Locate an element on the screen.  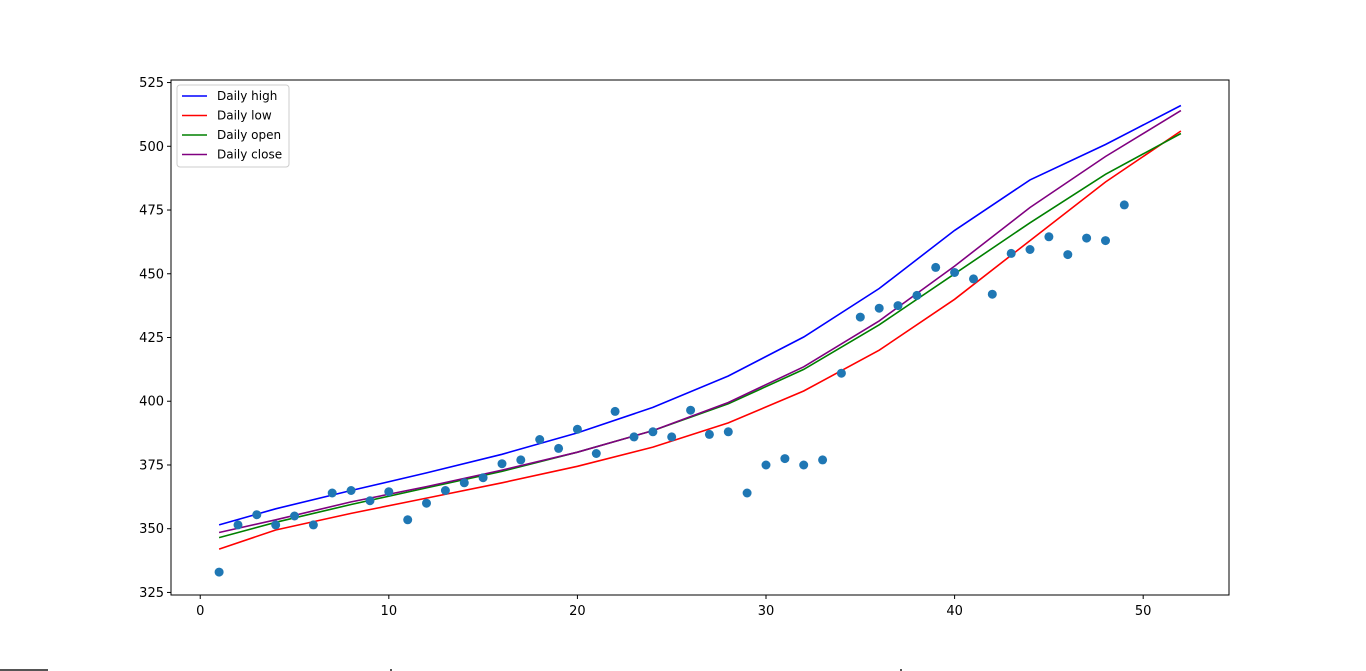
x-tick-label: 40 is located at coordinates (954, 611).